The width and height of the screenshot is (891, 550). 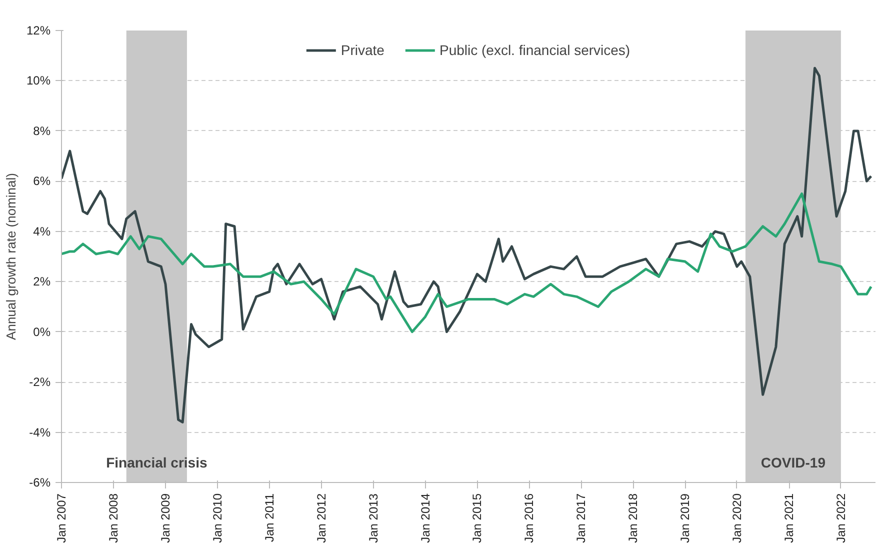 I want to click on x-tick-label: Jan 2018, so click(x=633, y=518).